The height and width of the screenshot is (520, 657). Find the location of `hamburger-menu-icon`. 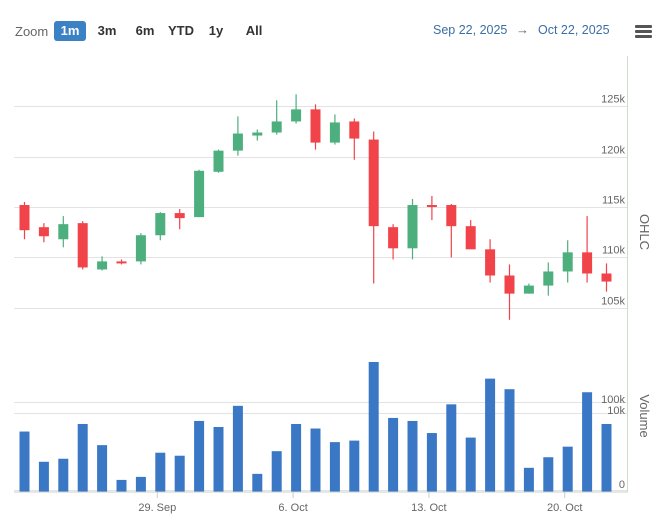

hamburger-menu-icon is located at coordinates (643, 32).